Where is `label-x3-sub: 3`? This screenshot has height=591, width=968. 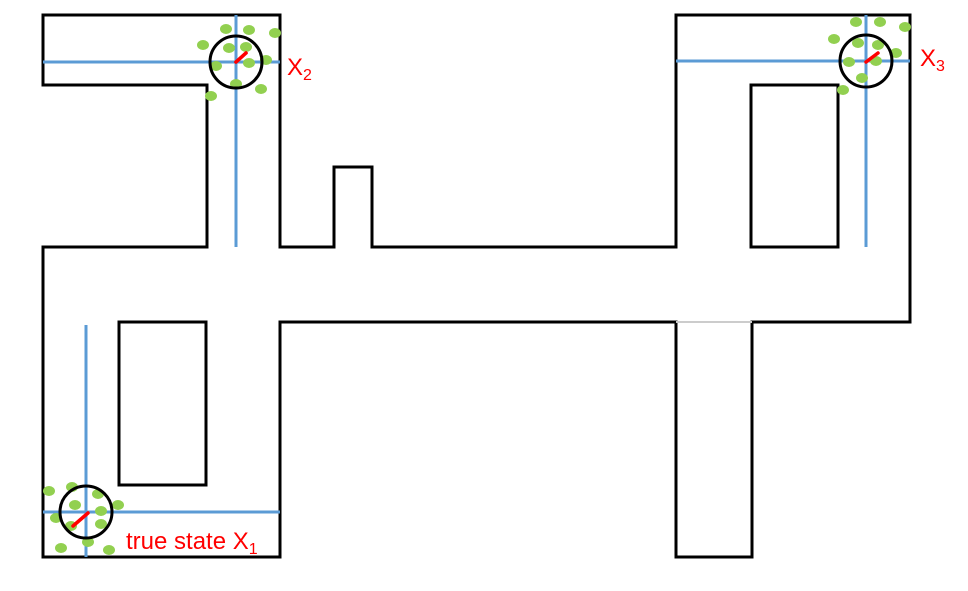
label-x3-sub: 3 is located at coordinates (940, 66).